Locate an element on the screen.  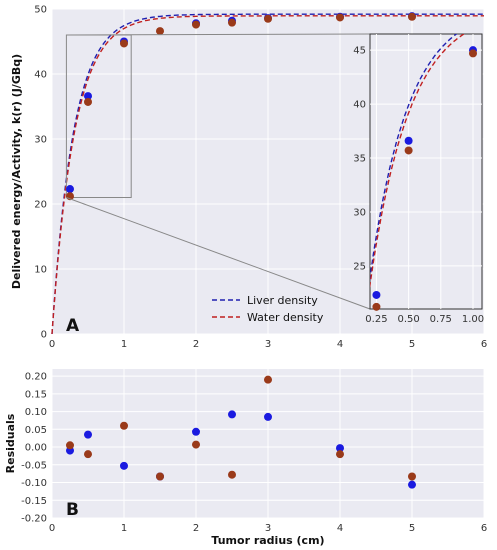
panel-b-y-tick-label: -0.10 is located at coordinates (34, 483).